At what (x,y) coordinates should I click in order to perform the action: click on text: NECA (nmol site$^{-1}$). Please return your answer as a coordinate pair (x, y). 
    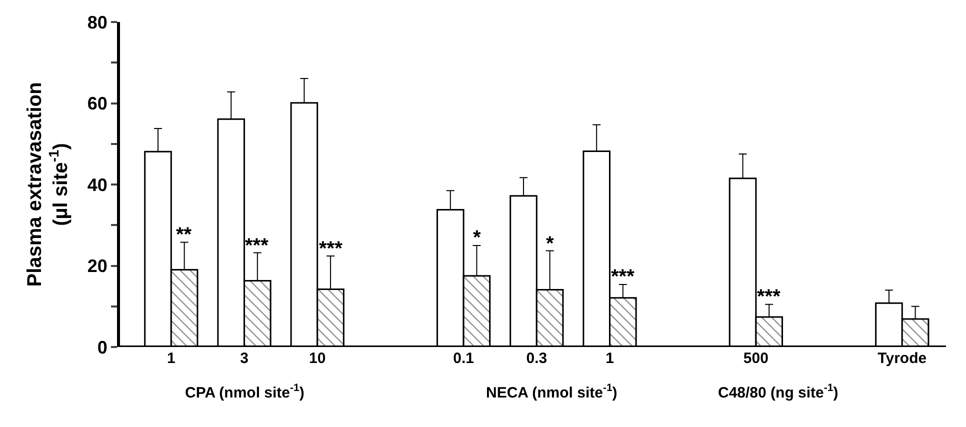
    Looking at the image, I should click on (552, 392).